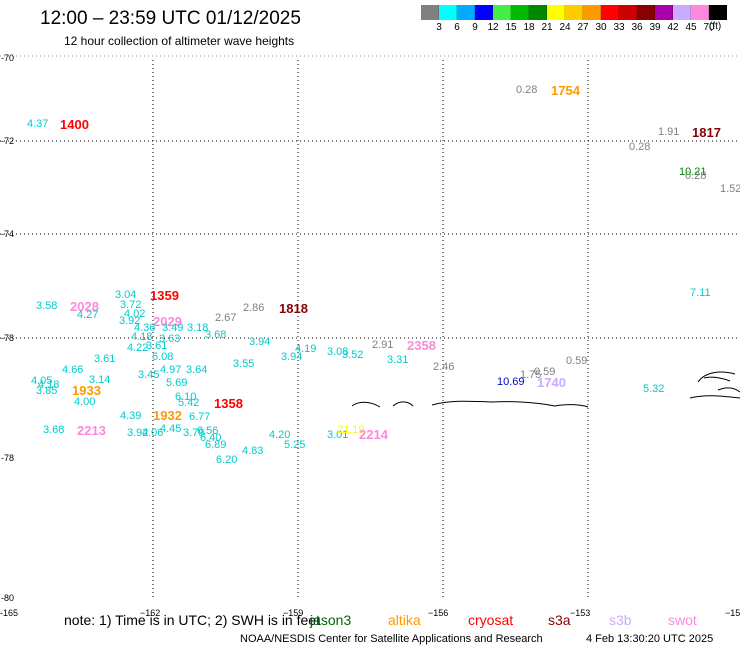 The width and height of the screenshot is (740, 650). Describe the element at coordinates (173, 328) in the screenshot. I see `wave-height-label: 3.49` at that location.